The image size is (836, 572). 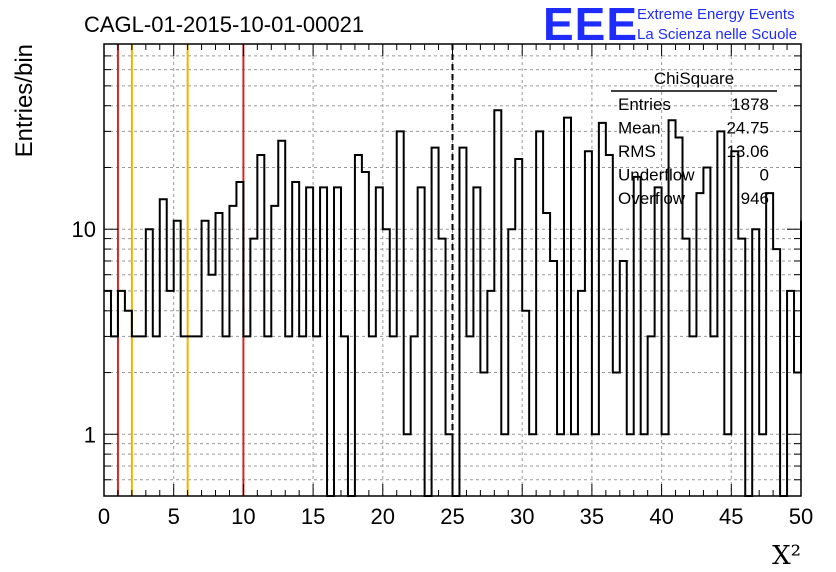 I want to click on logo-line-1: Extreme Energy Events, so click(x=716, y=14).